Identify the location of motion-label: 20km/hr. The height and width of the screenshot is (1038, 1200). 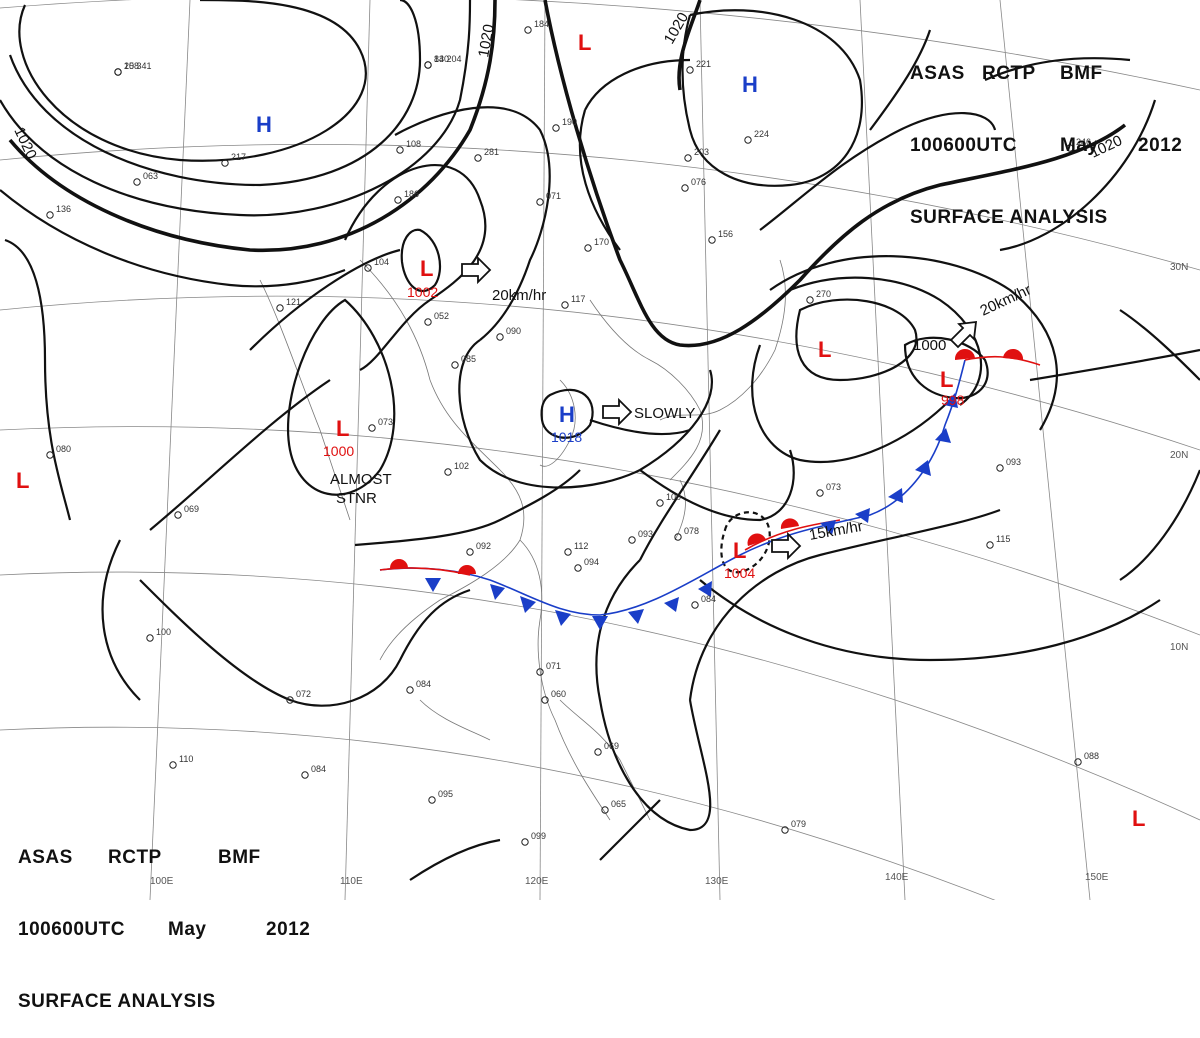
(519, 295).